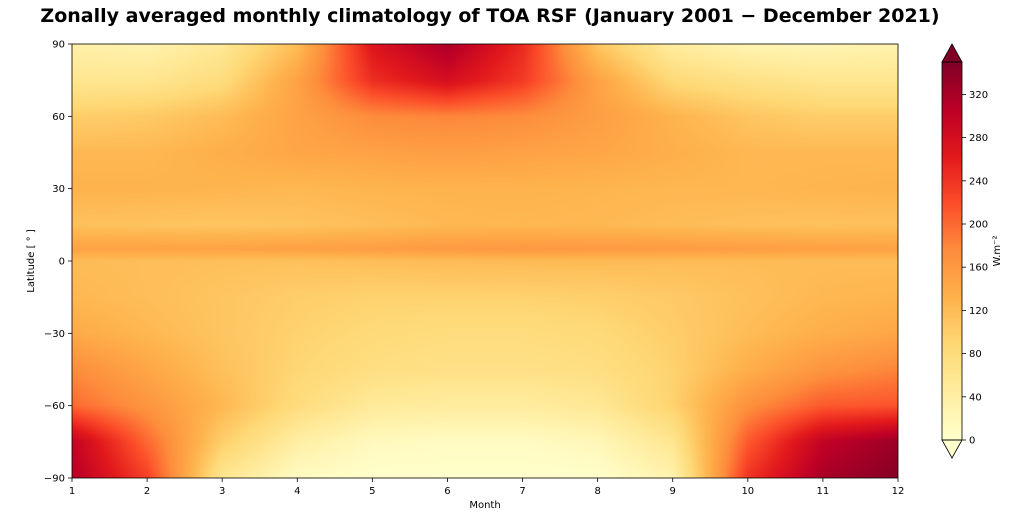 The height and width of the screenshot is (517, 1013). Describe the element at coordinates (62, 262) in the screenshot. I see `y-tick-label: 0` at that location.